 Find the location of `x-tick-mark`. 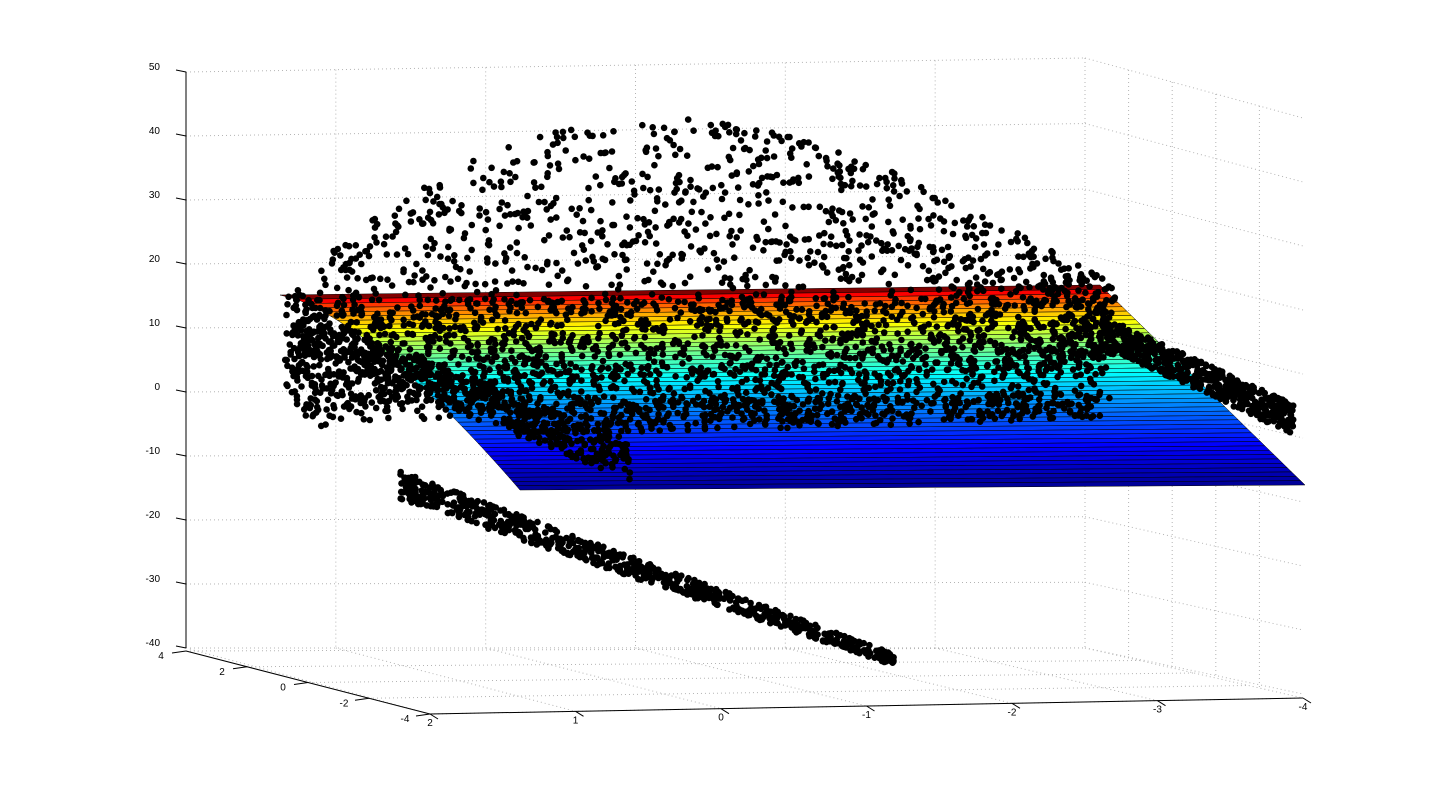

x-tick-mark is located at coordinates (579, 713).